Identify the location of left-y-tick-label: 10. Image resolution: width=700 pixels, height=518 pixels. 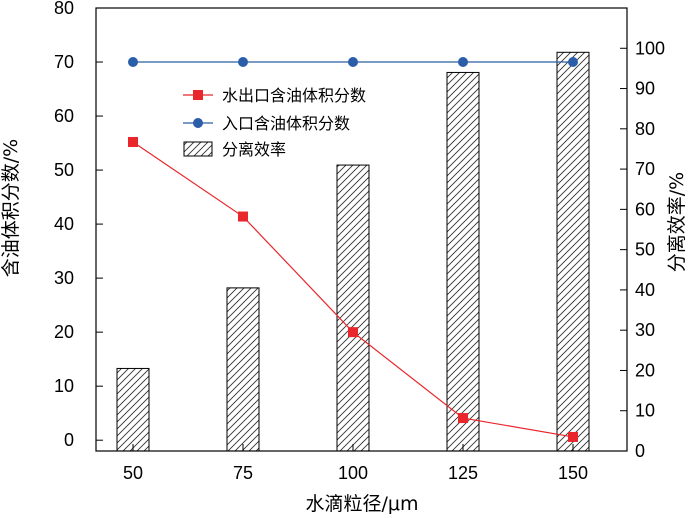
(64, 386).